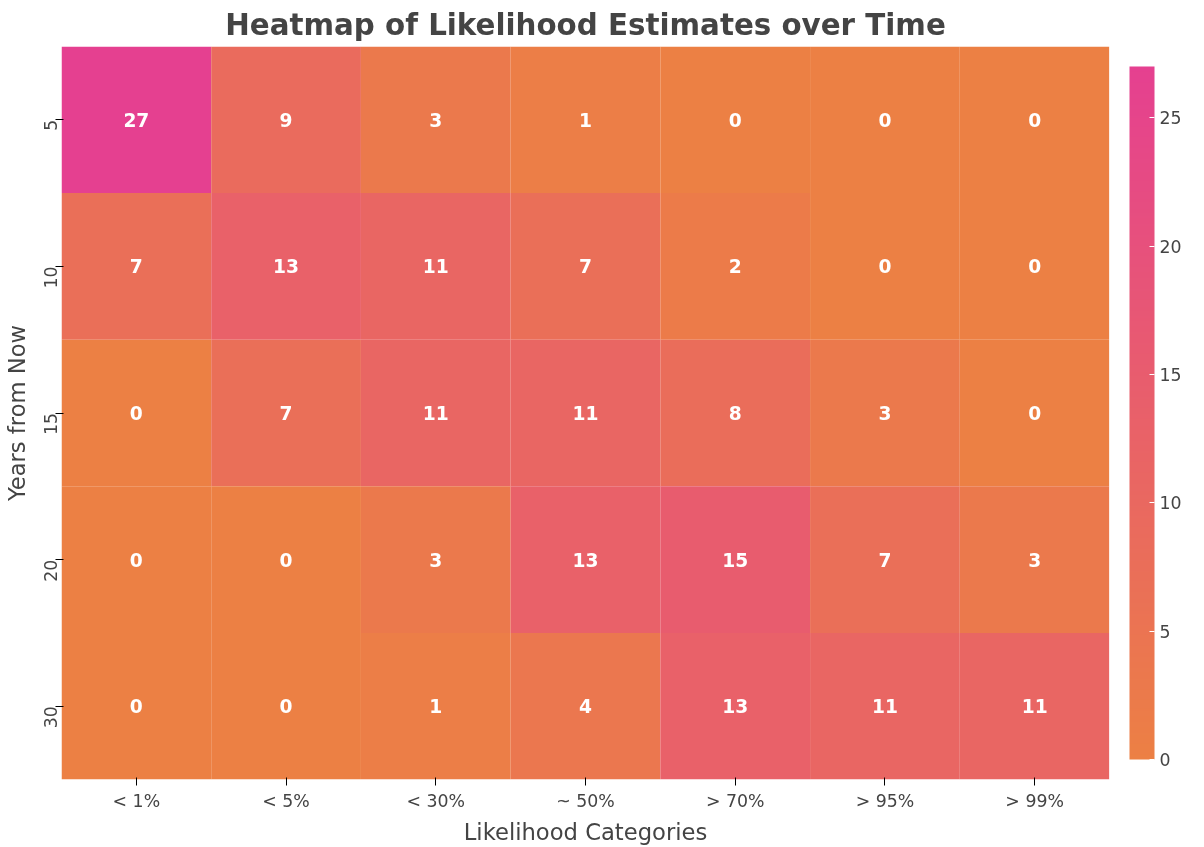 The height and width of the screenshot is (847, 1204). Describe the element at coordinates (51, 570) in the screenshot. I see `y-tick-label: 20` at that location.